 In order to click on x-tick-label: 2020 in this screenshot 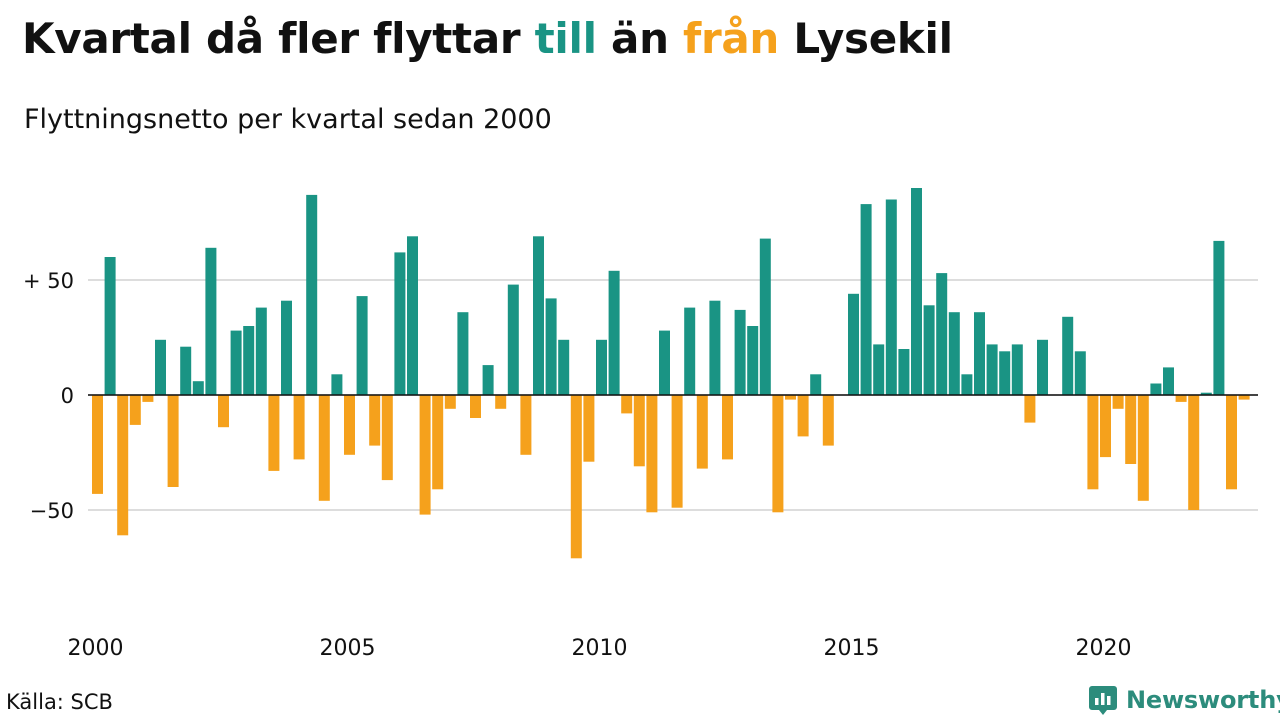, I will do `click(1104, 648)`.